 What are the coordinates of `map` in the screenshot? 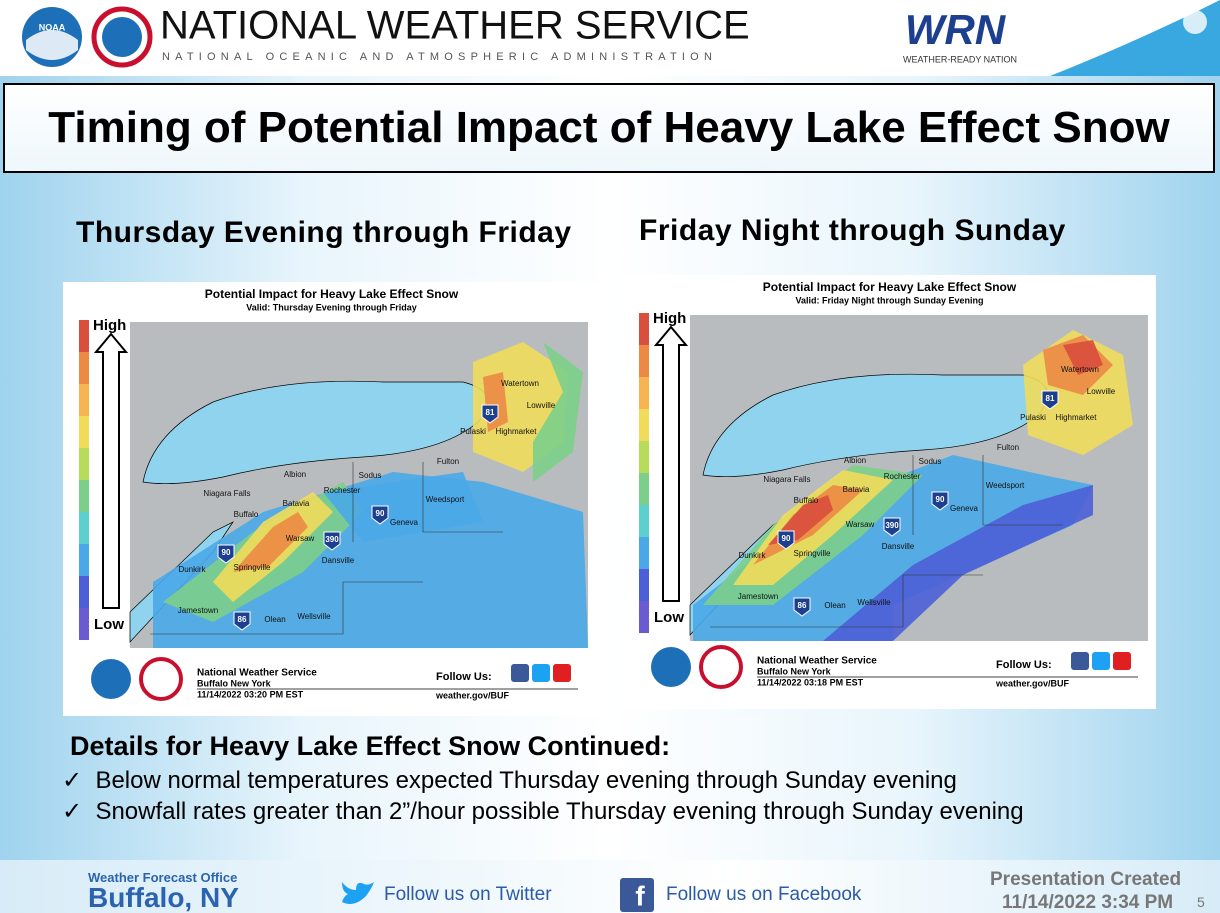 It's located at (918, 478).